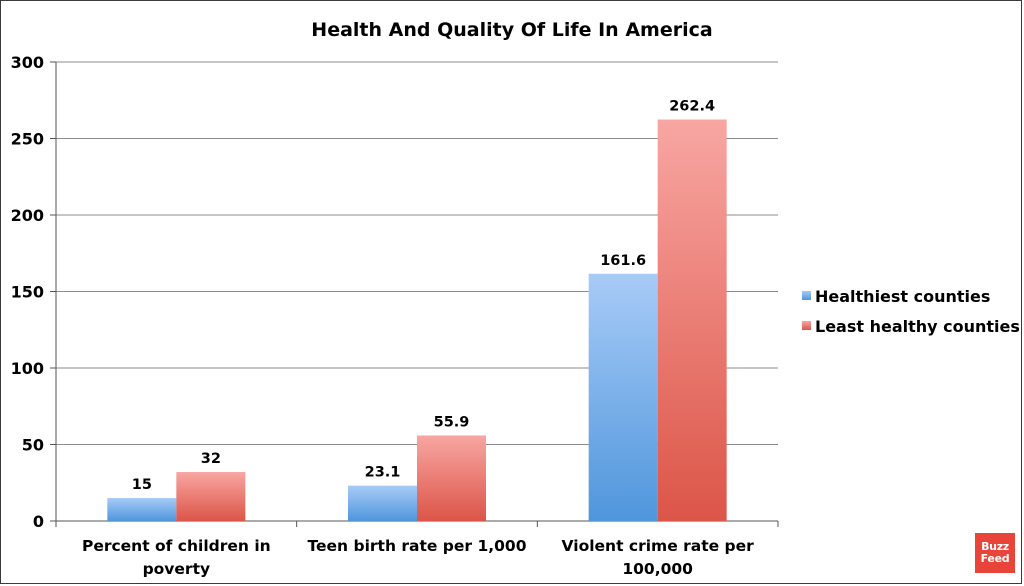  What do you see at coordinates (27, 62) in the screenshot?
I see `y-tick-label: 300` at bounding box center [27, 62].